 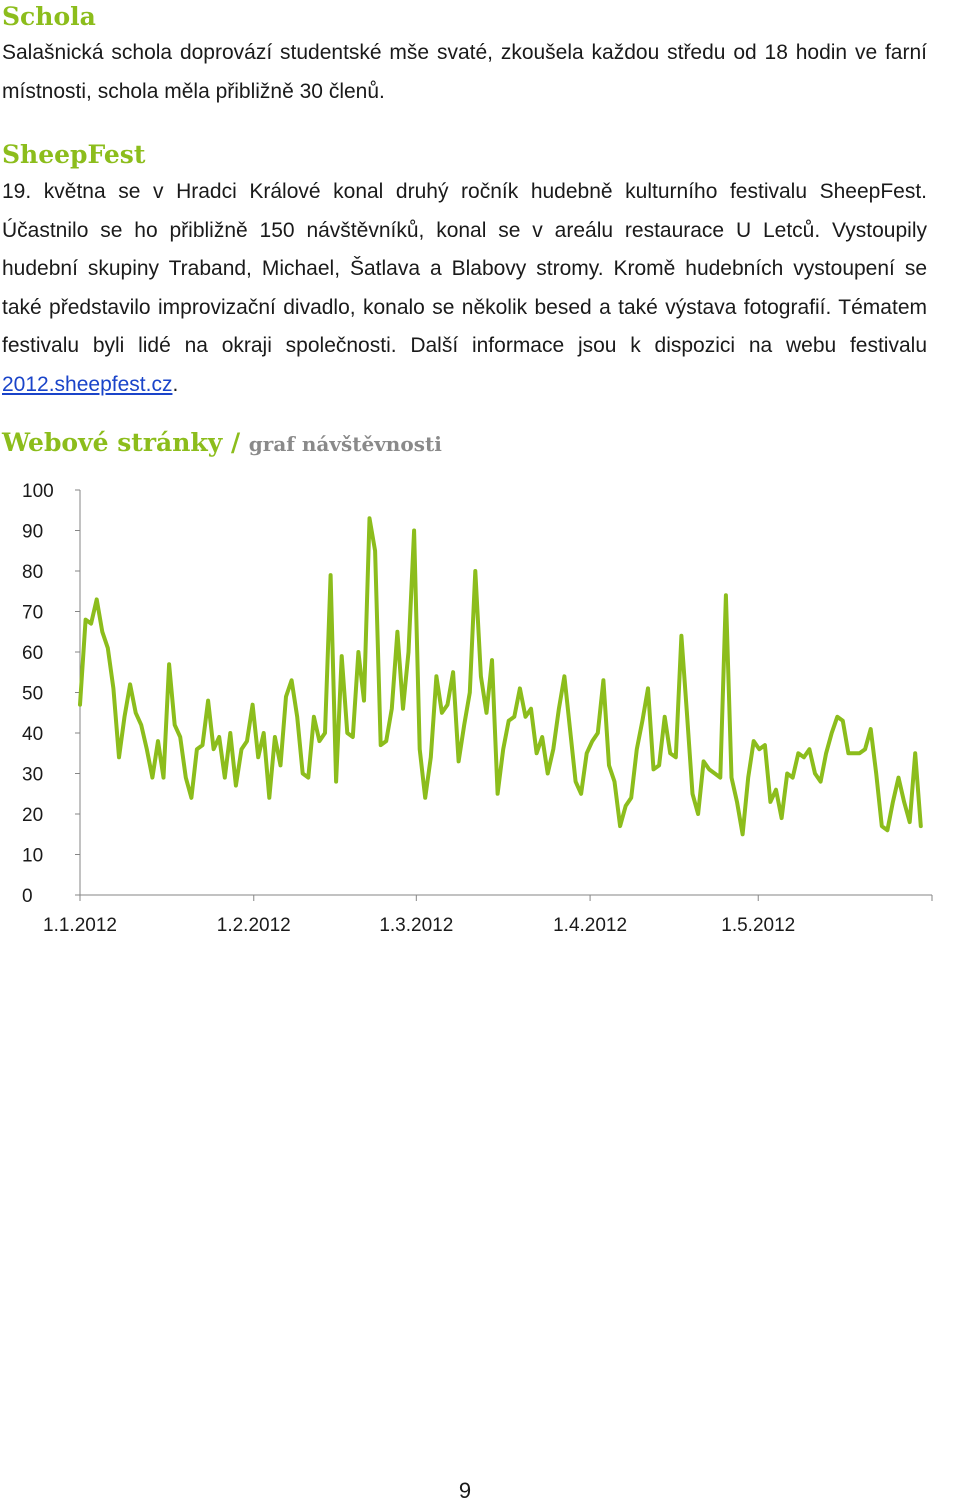 I want to click on page-number: 9, so click(x=465, y=1490).